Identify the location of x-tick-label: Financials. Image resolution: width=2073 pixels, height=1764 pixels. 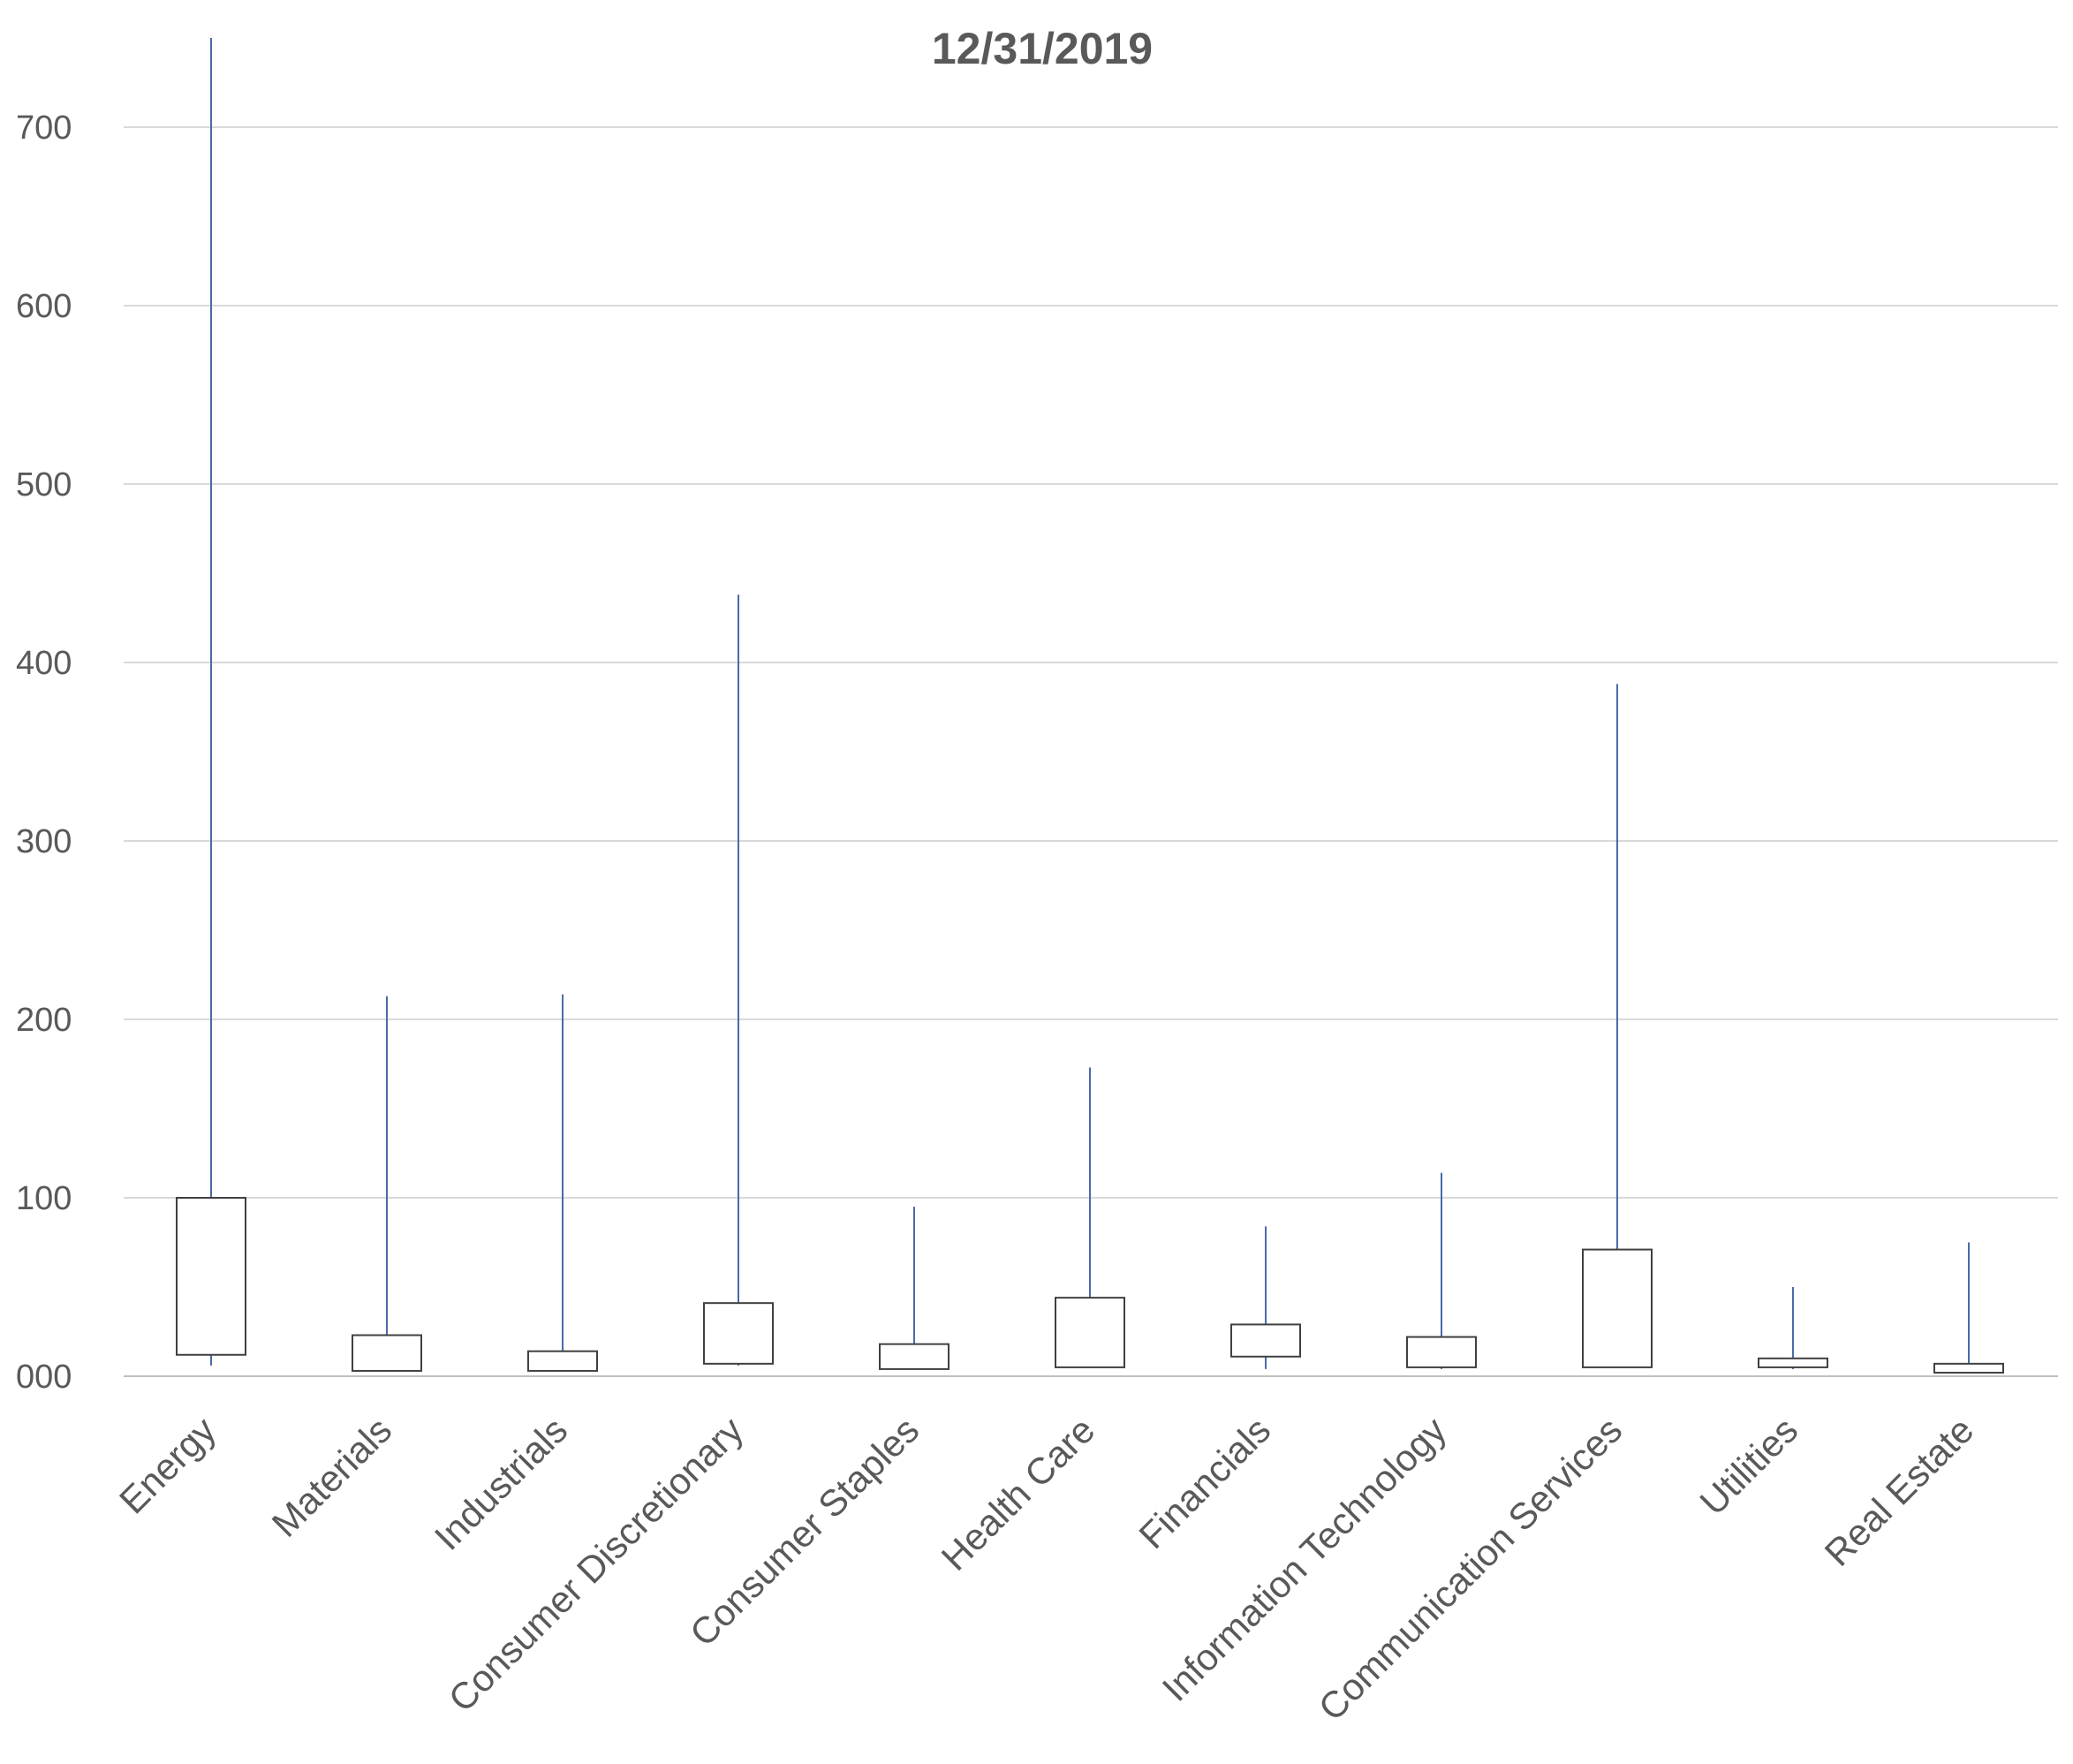
(1204, 1482).